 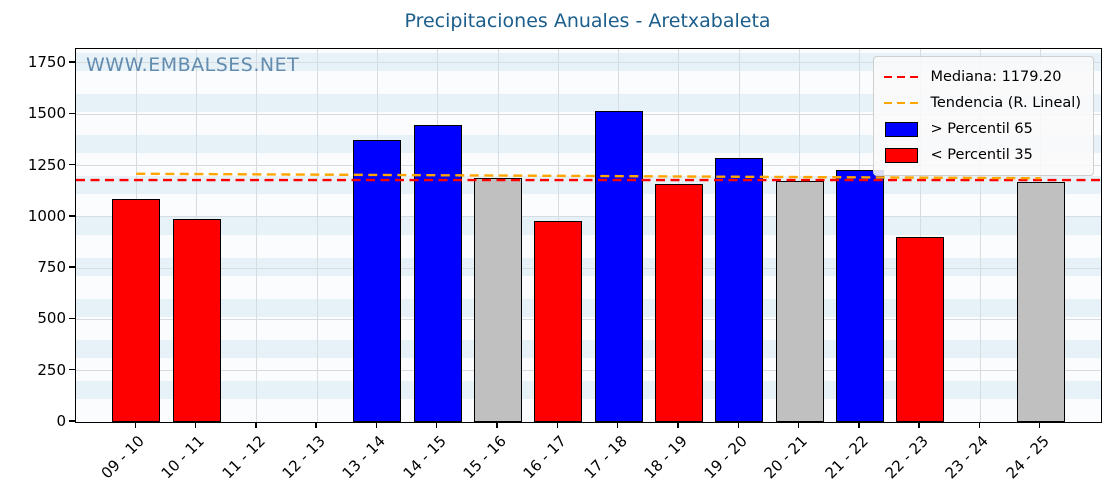 I want to click on x-tick-label-17-18: 17 - 18, so click(x=605, y=457).